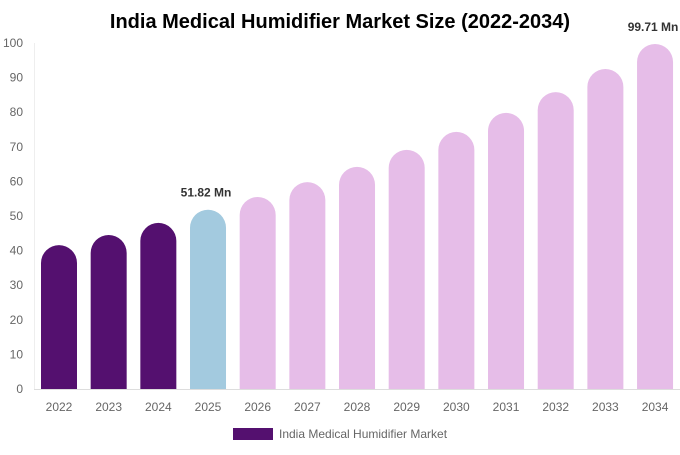  What do you see at coordinates (406, 407) in the screenshot?
I see `x-tick-label: 2029` at bounding box center [406, 407].